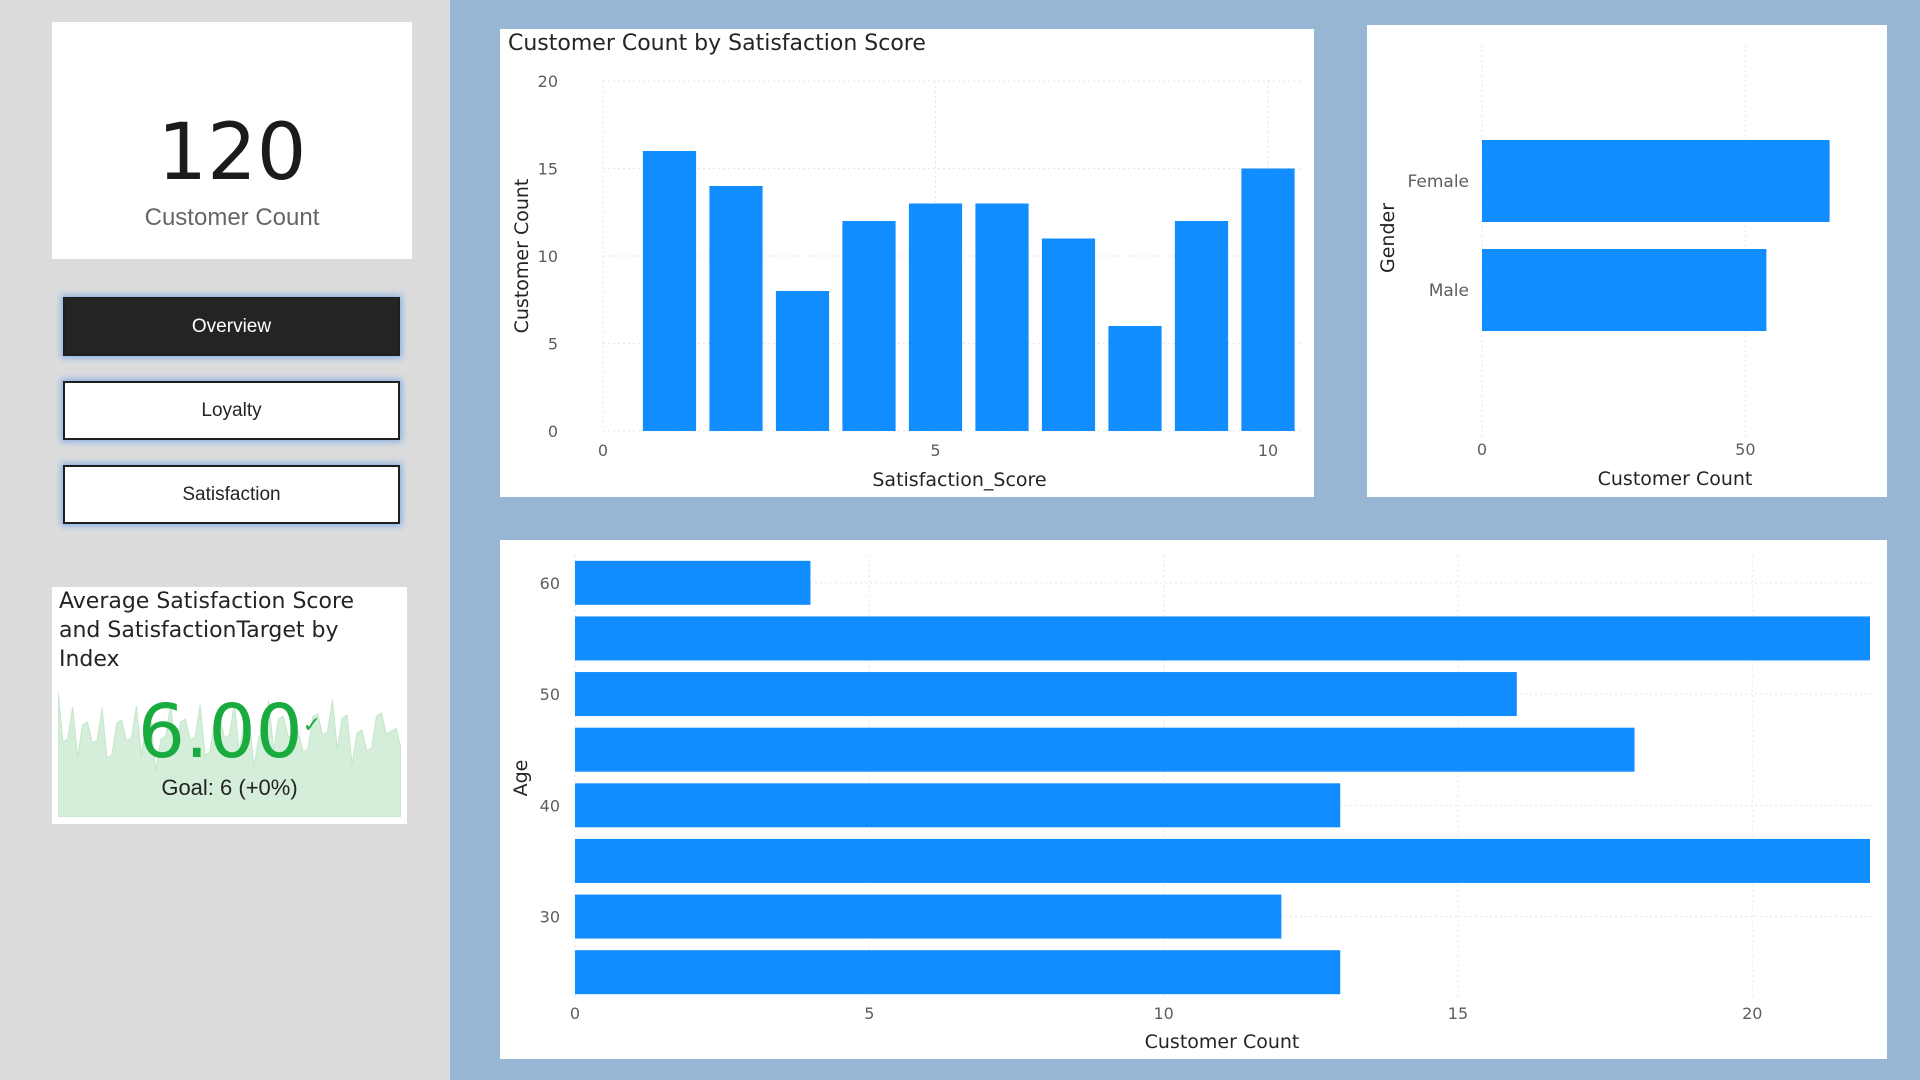 Image resolution: width=1920 pixels, height=1080 pixels. What do you see at coordinates (521, 778) in the screenshot?
I see `y-axis-label: Age` at bounding box center [521, 778].